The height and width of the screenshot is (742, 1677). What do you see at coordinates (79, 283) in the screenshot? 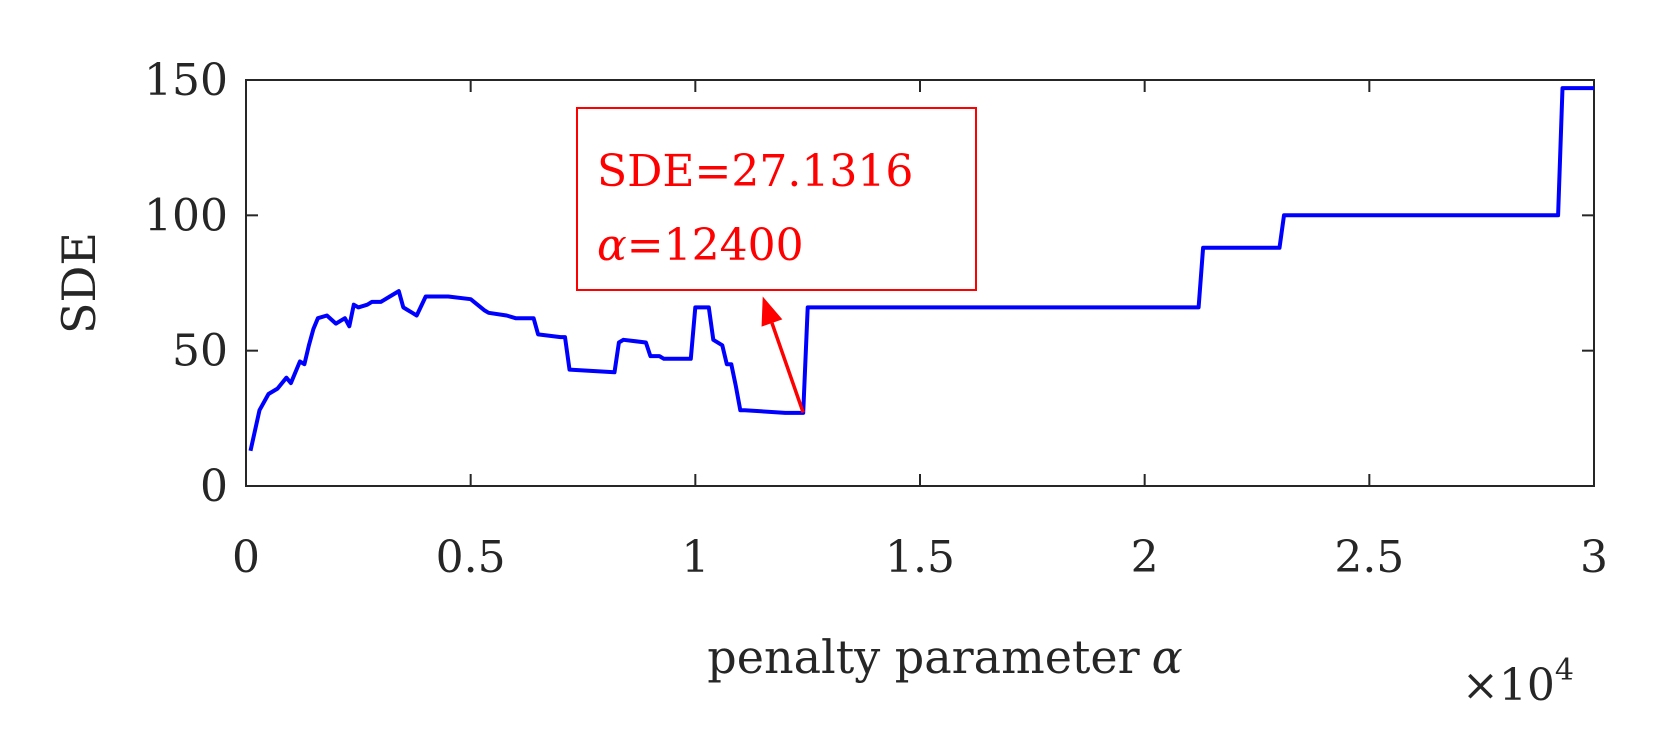
I see `y-axis-label: SDE` at bounding box center [79, 283].